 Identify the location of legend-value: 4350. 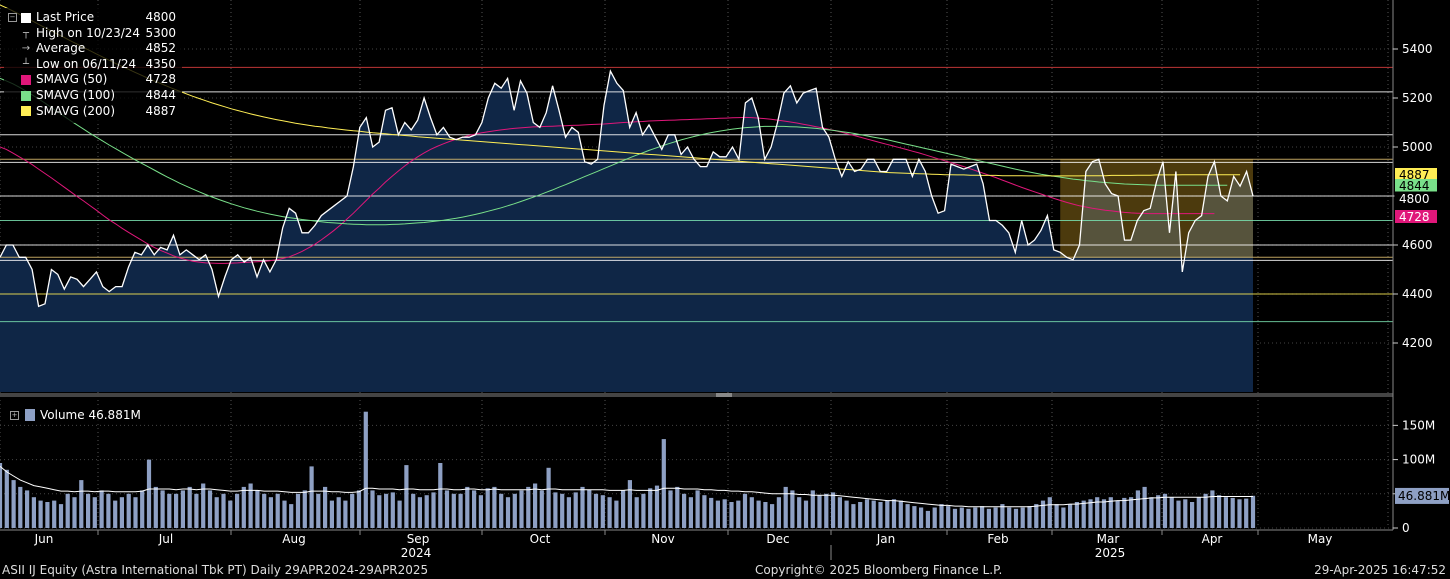
(160, 63).